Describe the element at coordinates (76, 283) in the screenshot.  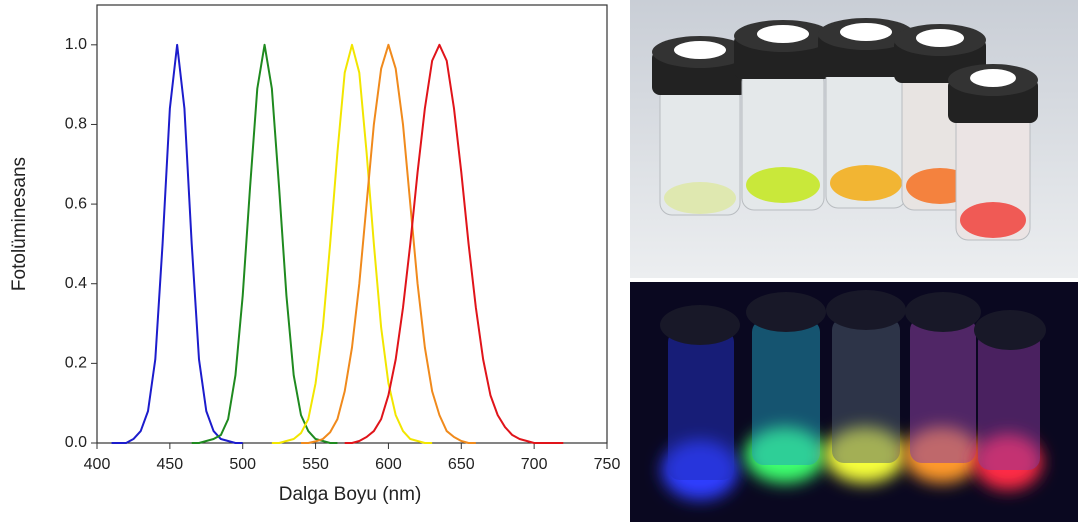
I see `y-tick-label: 0.4` at that location.